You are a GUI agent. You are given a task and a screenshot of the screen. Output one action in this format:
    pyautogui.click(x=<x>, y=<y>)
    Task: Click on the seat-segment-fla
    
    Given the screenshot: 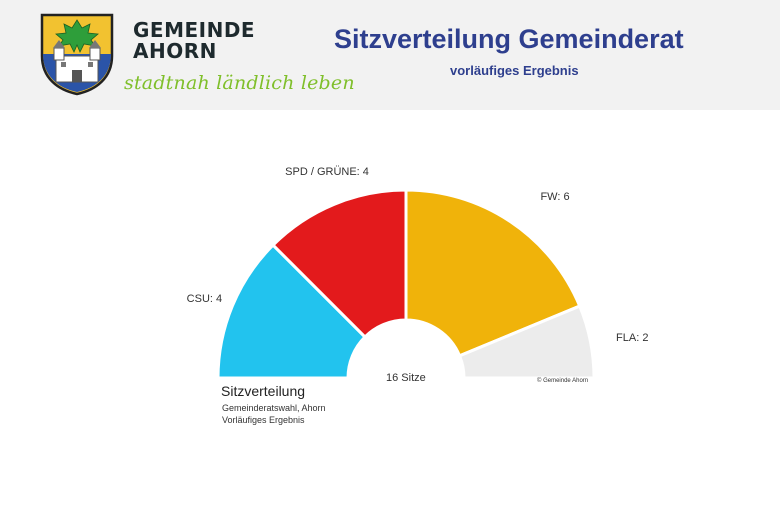 What is the action you would take?
    pyautogui.click(x=526, y=342)
    